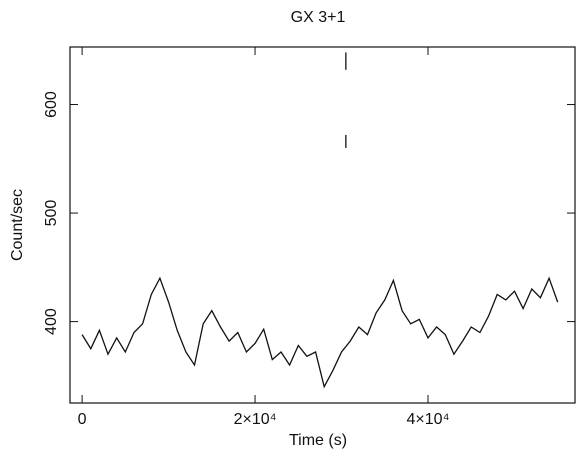 The height and width of the screenshot is (456, 576). What do you see at coordinates (82, 419) in the screenshot?
I see `x-tick-label: 0` at bounding box center [82, 419].